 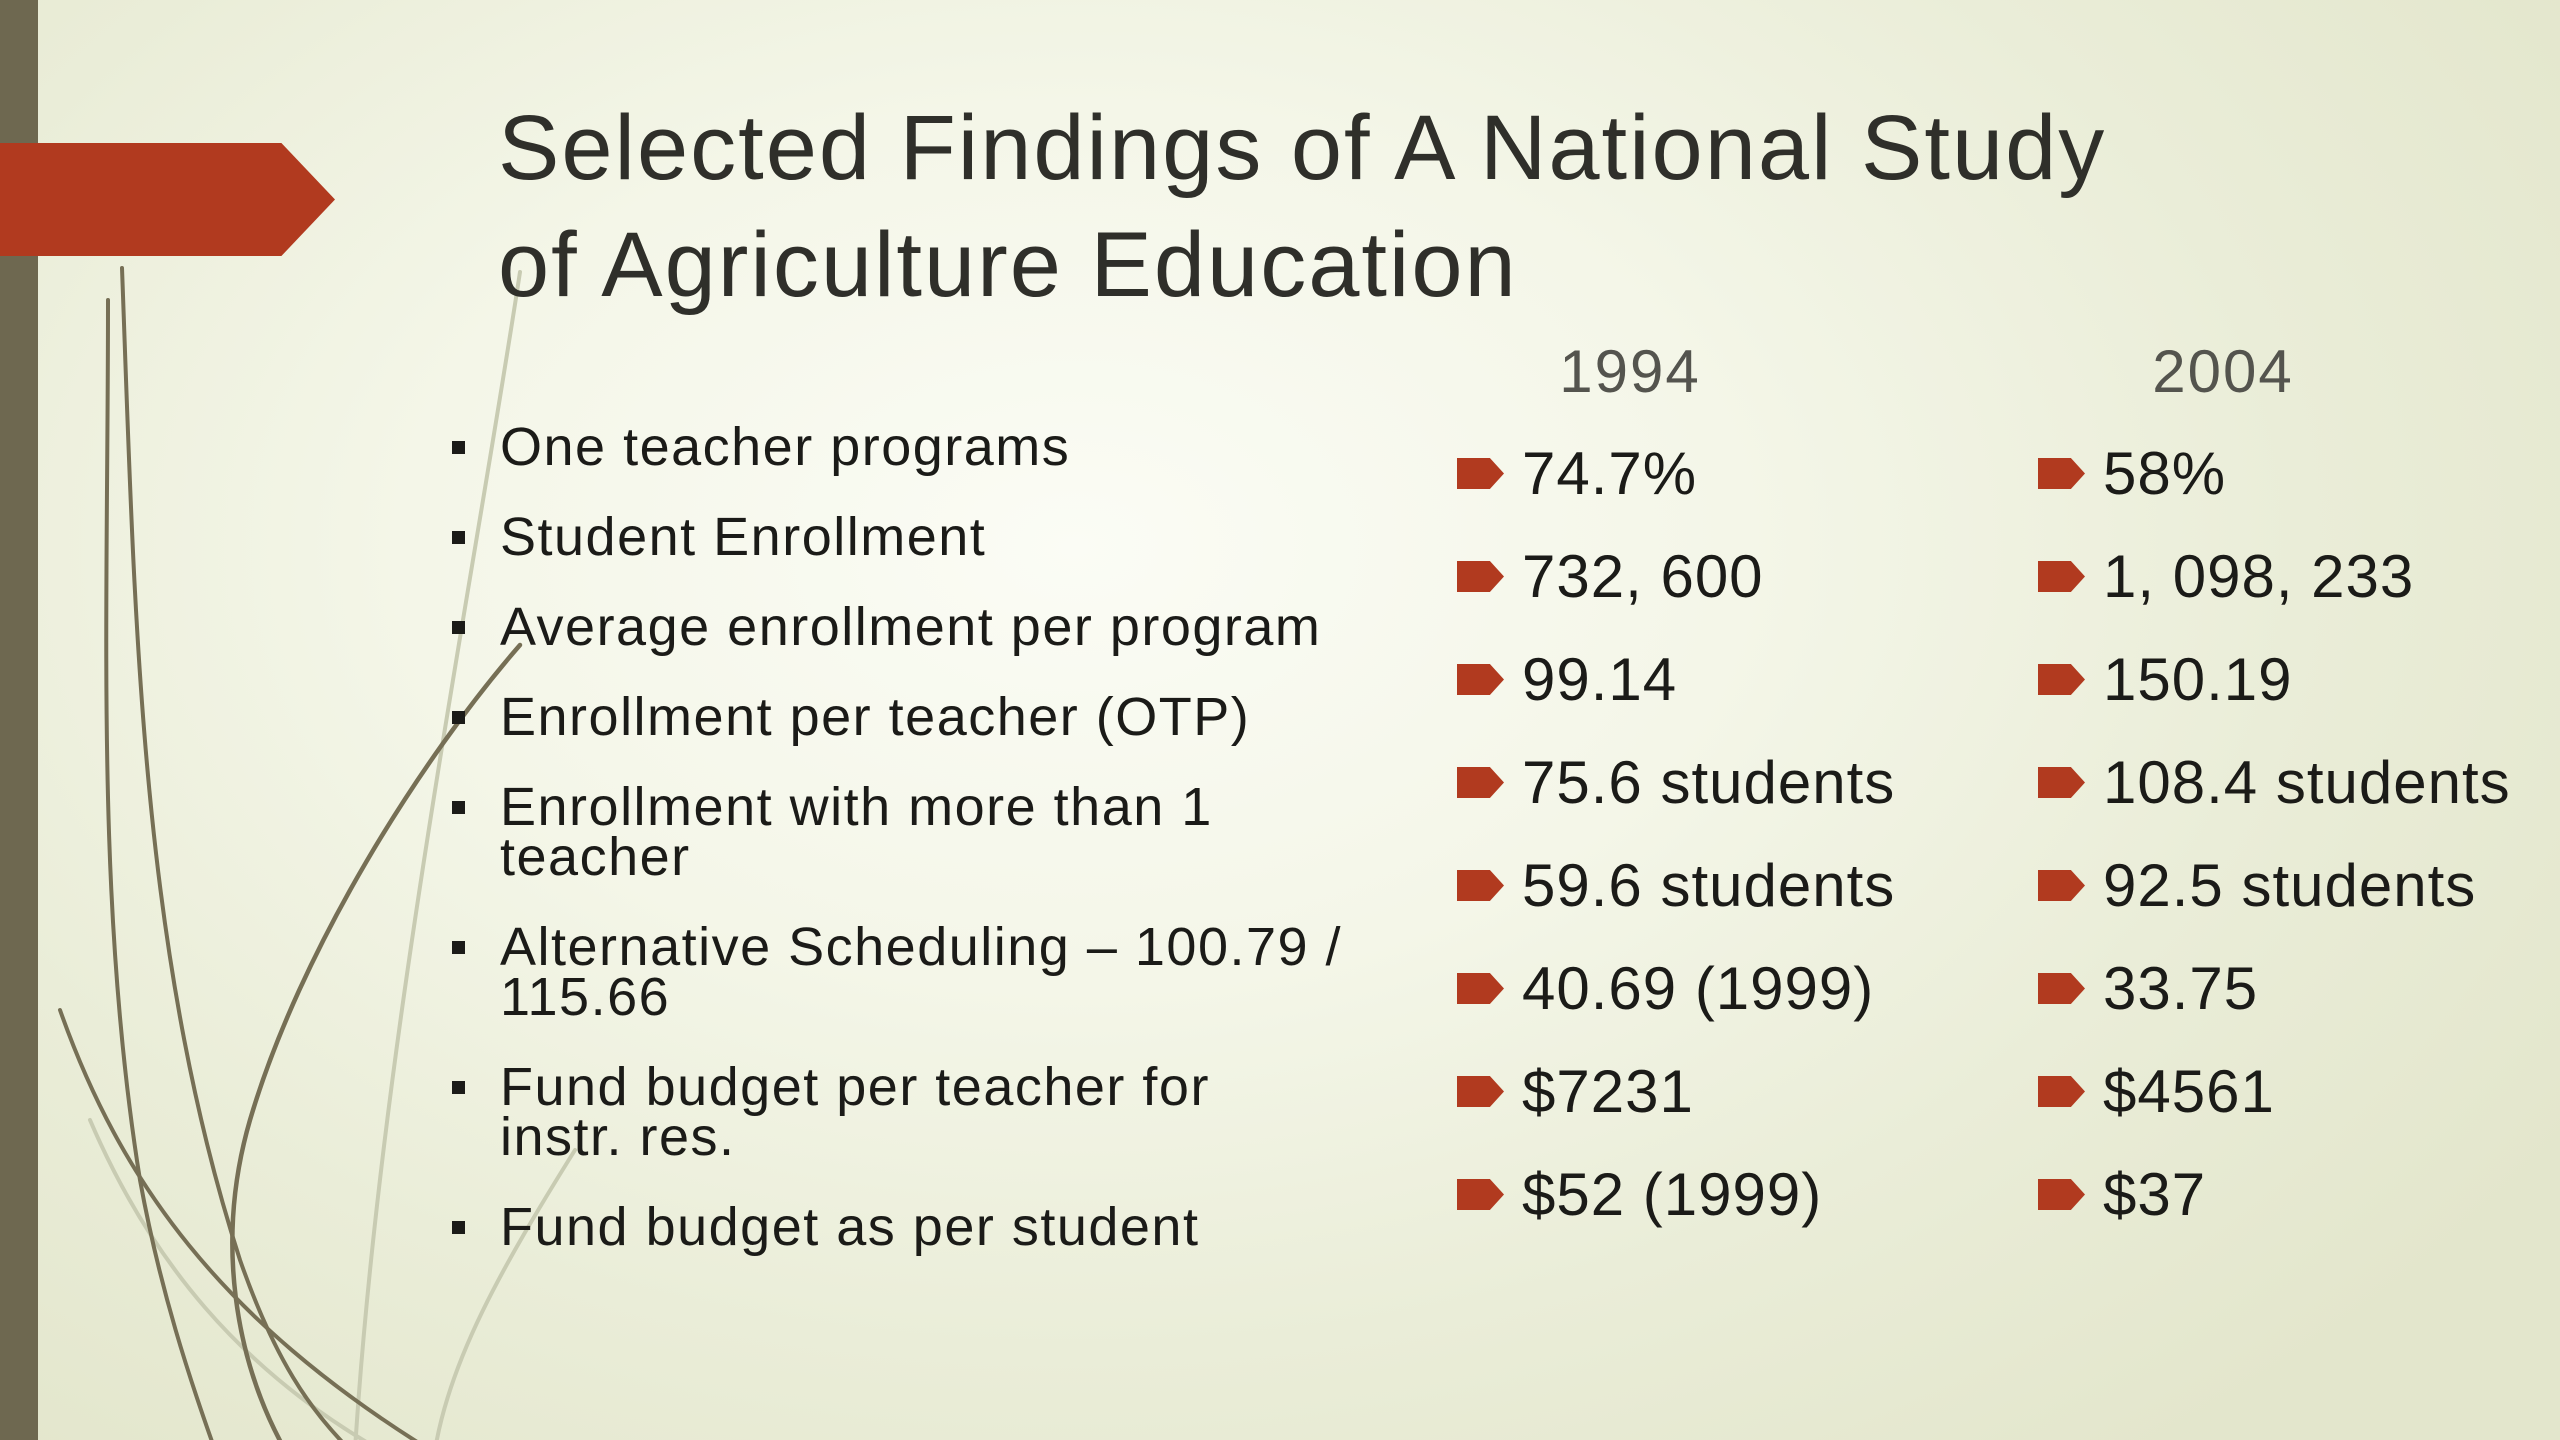 What do you see at coordinates (1709, 782) in the screenshot?
I see `value-text: 75.6 students` at bounding box center [1709, 782].